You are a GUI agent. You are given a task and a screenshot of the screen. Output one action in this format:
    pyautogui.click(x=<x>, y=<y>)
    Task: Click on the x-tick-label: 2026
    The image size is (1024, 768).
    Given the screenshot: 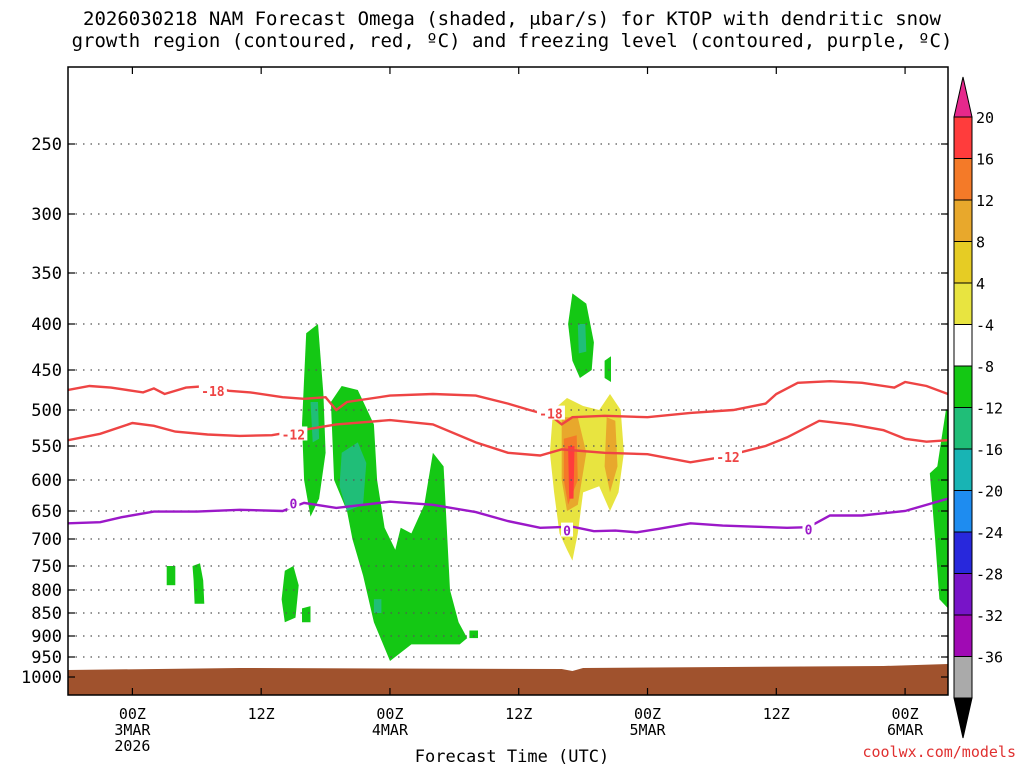 What is the action you would take?
    pyautogui.click(x=132, y=746)
    